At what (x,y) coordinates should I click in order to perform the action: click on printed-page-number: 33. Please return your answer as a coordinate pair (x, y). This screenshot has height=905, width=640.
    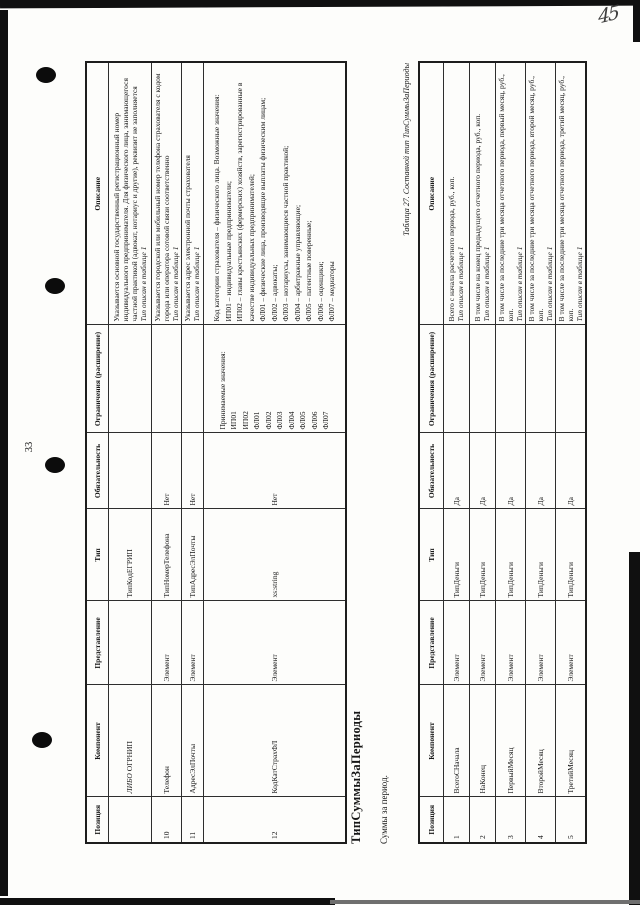
    Looking at the image, I should click on (29, 447).